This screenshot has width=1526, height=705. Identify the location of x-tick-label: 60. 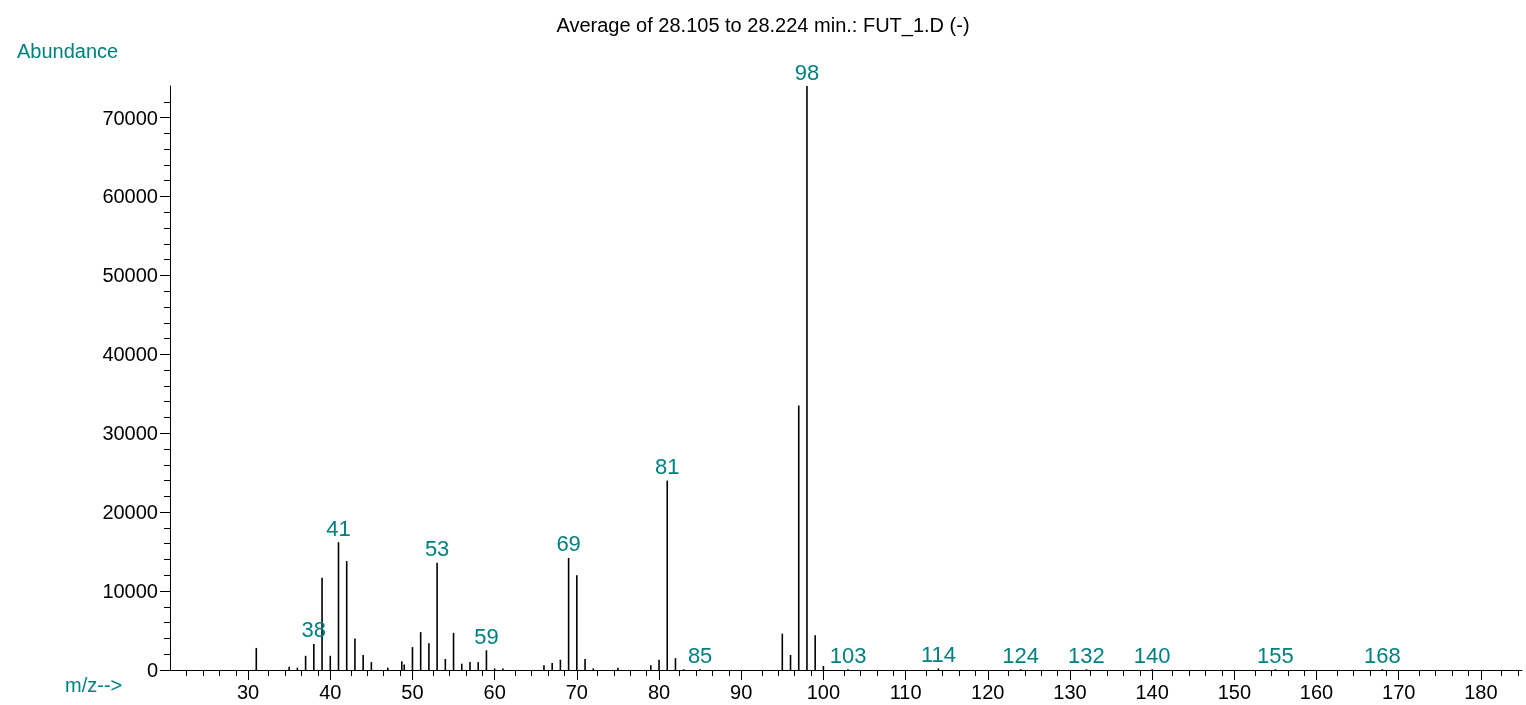
(494, 692).